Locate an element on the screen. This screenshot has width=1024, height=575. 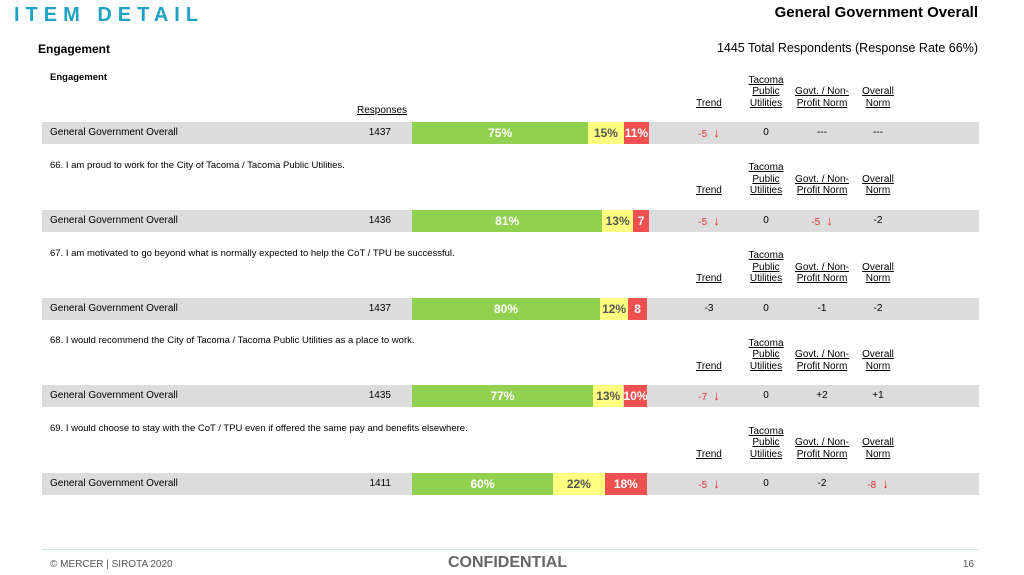
responses: 1437 is located at coordinates (379, 132).